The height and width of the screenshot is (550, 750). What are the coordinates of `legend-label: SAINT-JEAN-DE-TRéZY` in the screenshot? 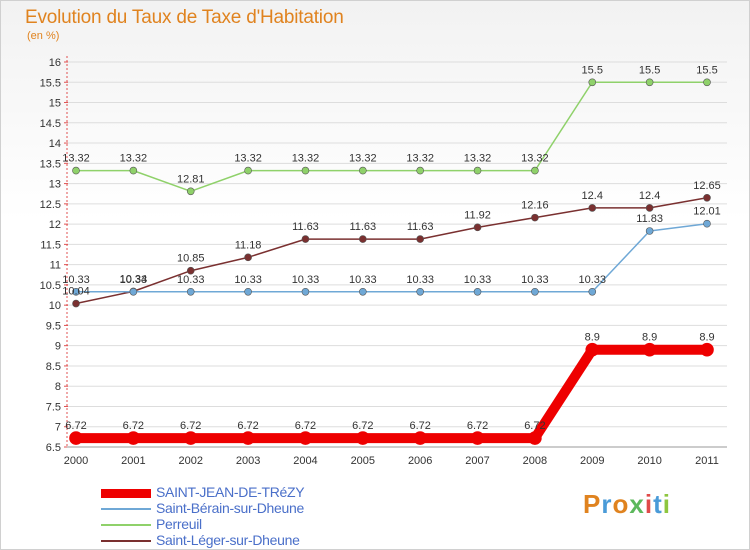 It's located at (230, 492).